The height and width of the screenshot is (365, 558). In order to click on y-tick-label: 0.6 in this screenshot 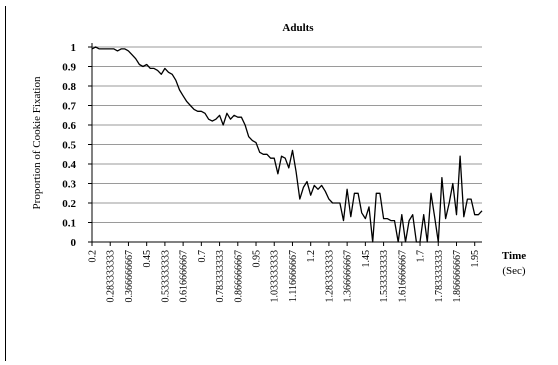, I will do `click(69, 126)`.